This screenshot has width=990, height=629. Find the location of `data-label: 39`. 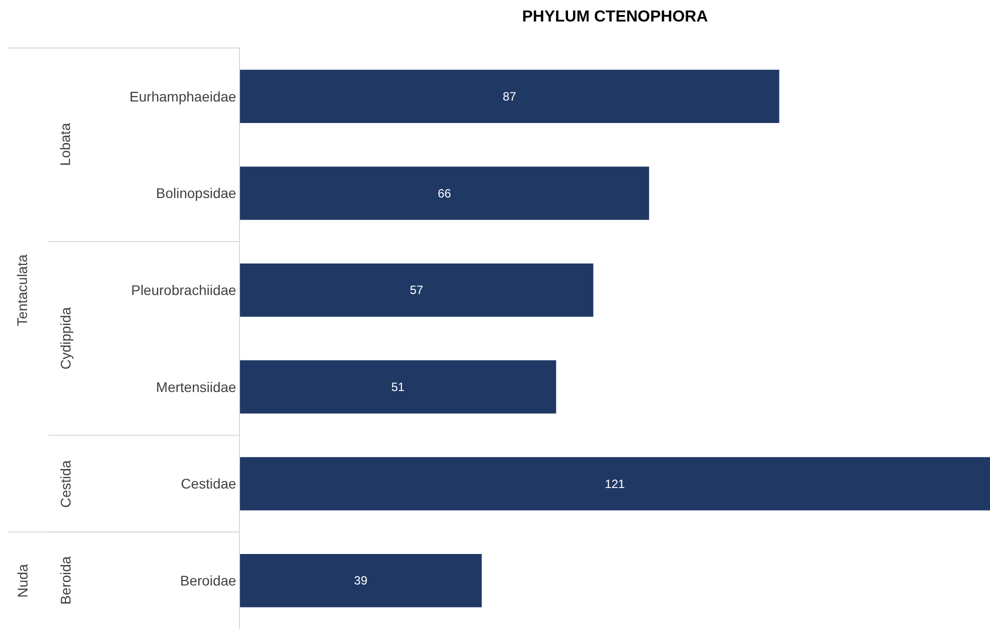

data-label: 39 is located at coordinates (361, 581).